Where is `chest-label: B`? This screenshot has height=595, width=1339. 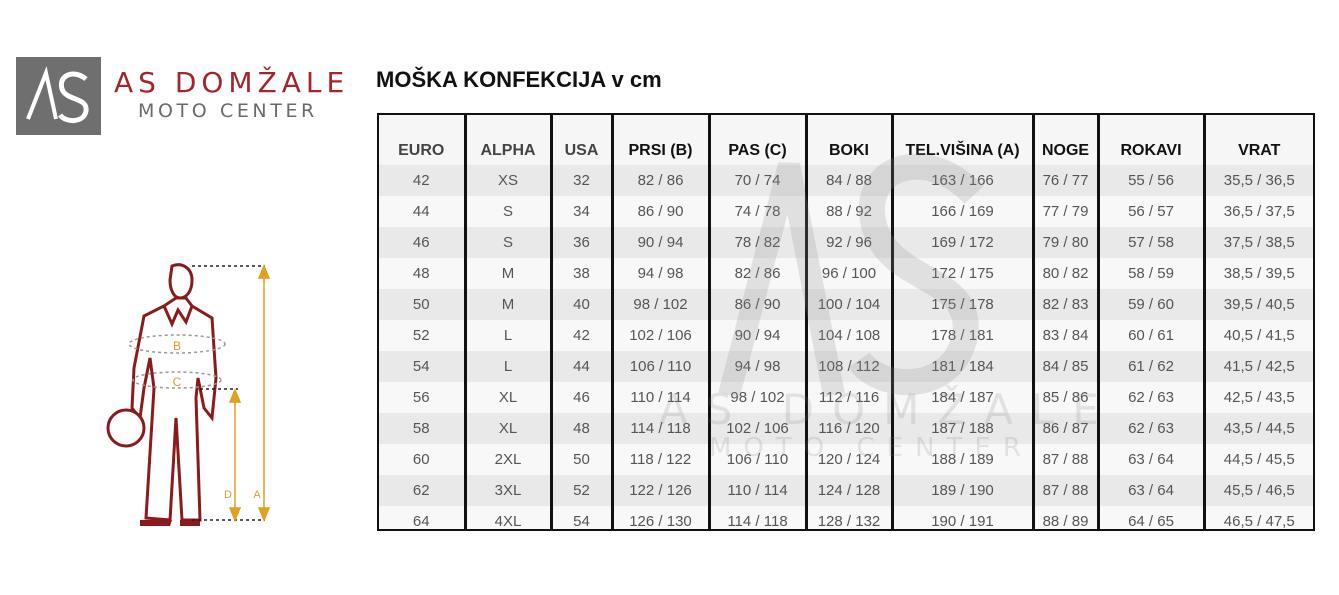 chest-label: B is located at coordinates (177, 346).